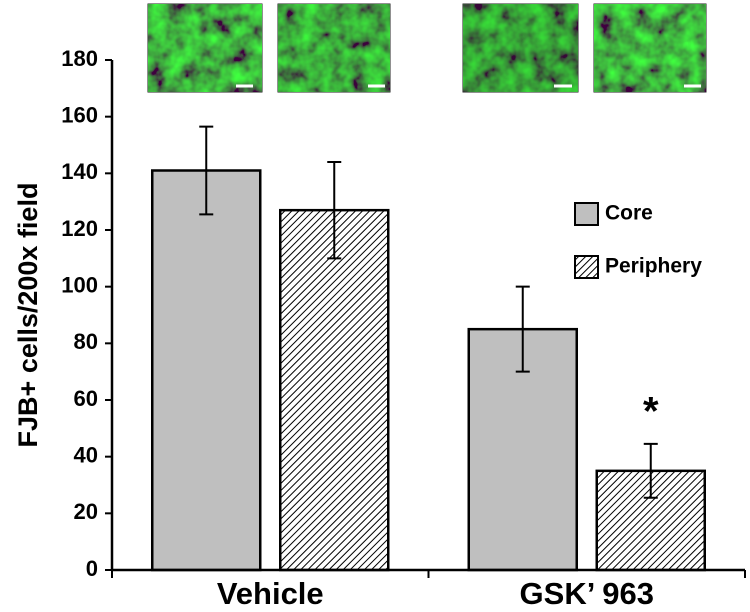 The height and width of the screenshot is (612, 750). I want to click on significance-marker: *, so click(651, 411).